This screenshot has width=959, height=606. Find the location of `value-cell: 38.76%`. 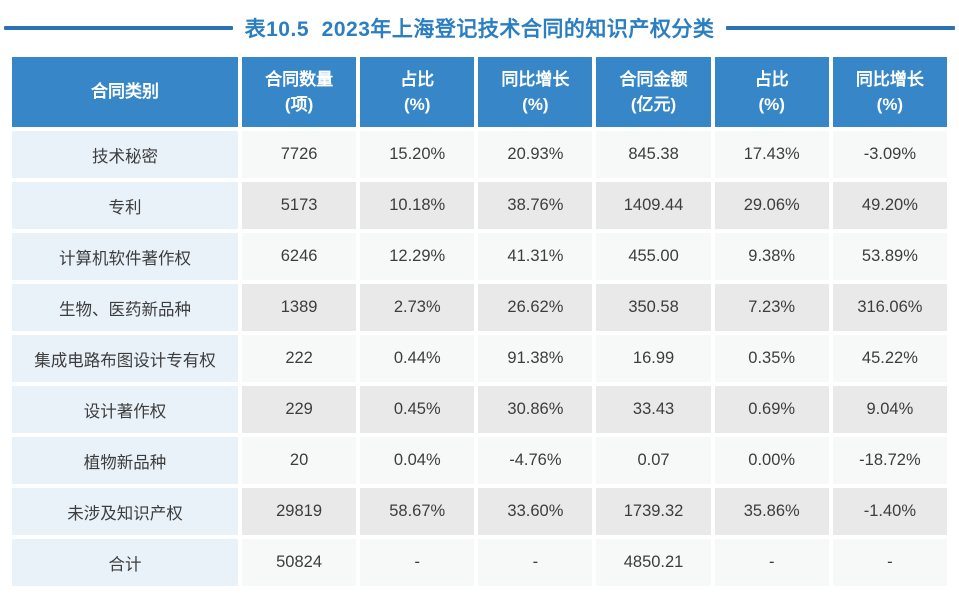

value-cell: 38.76% is located at coordinates (535, 205).